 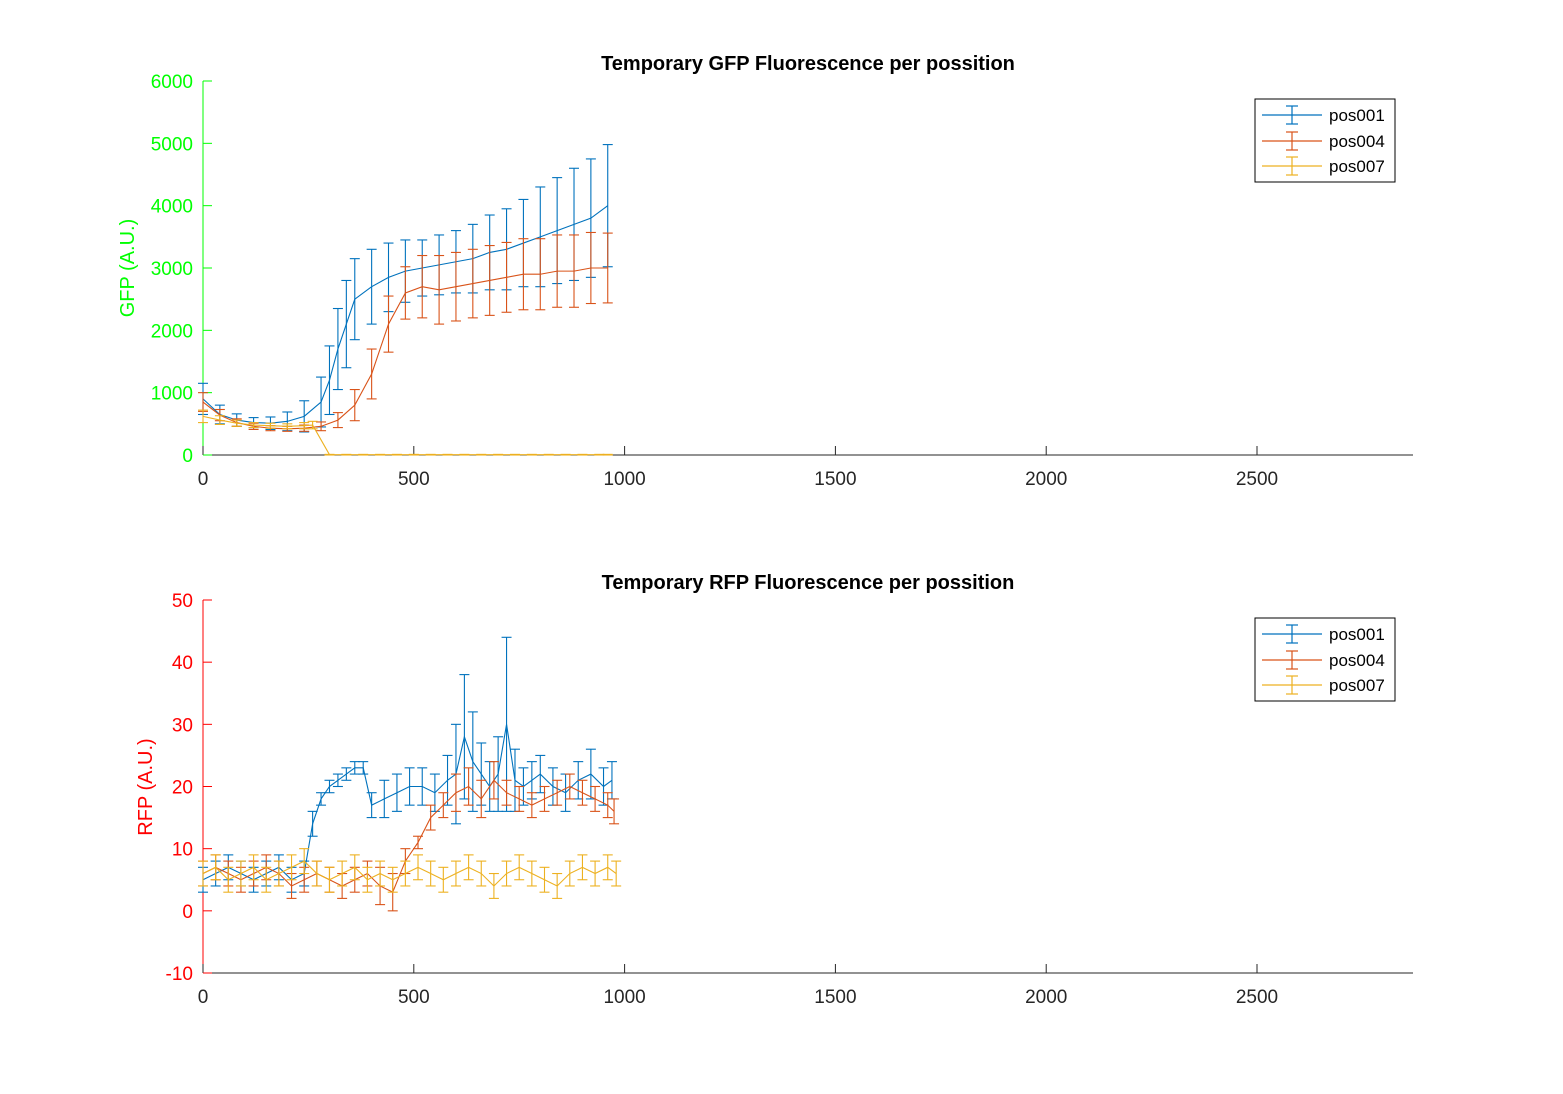 What do you see at coordinates (128, 268) in the screenshot?
I see `gfp-y-axis-label: GFP (A.U.)` at bounding box center [128, 268].